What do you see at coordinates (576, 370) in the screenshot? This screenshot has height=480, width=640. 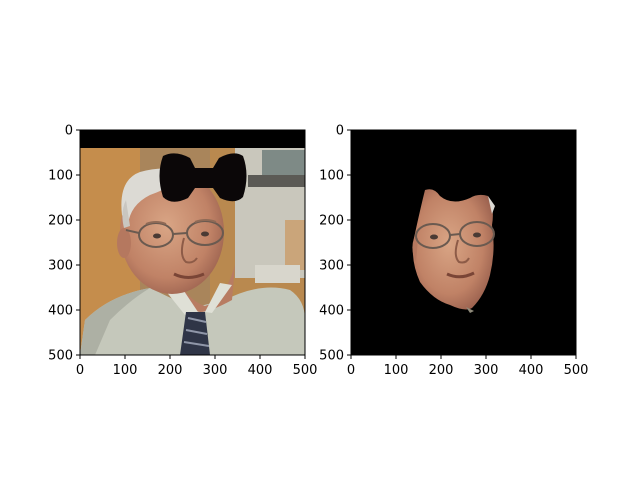 I see `right-x-tick-label-5: 500` at bounding box center [576, 370].